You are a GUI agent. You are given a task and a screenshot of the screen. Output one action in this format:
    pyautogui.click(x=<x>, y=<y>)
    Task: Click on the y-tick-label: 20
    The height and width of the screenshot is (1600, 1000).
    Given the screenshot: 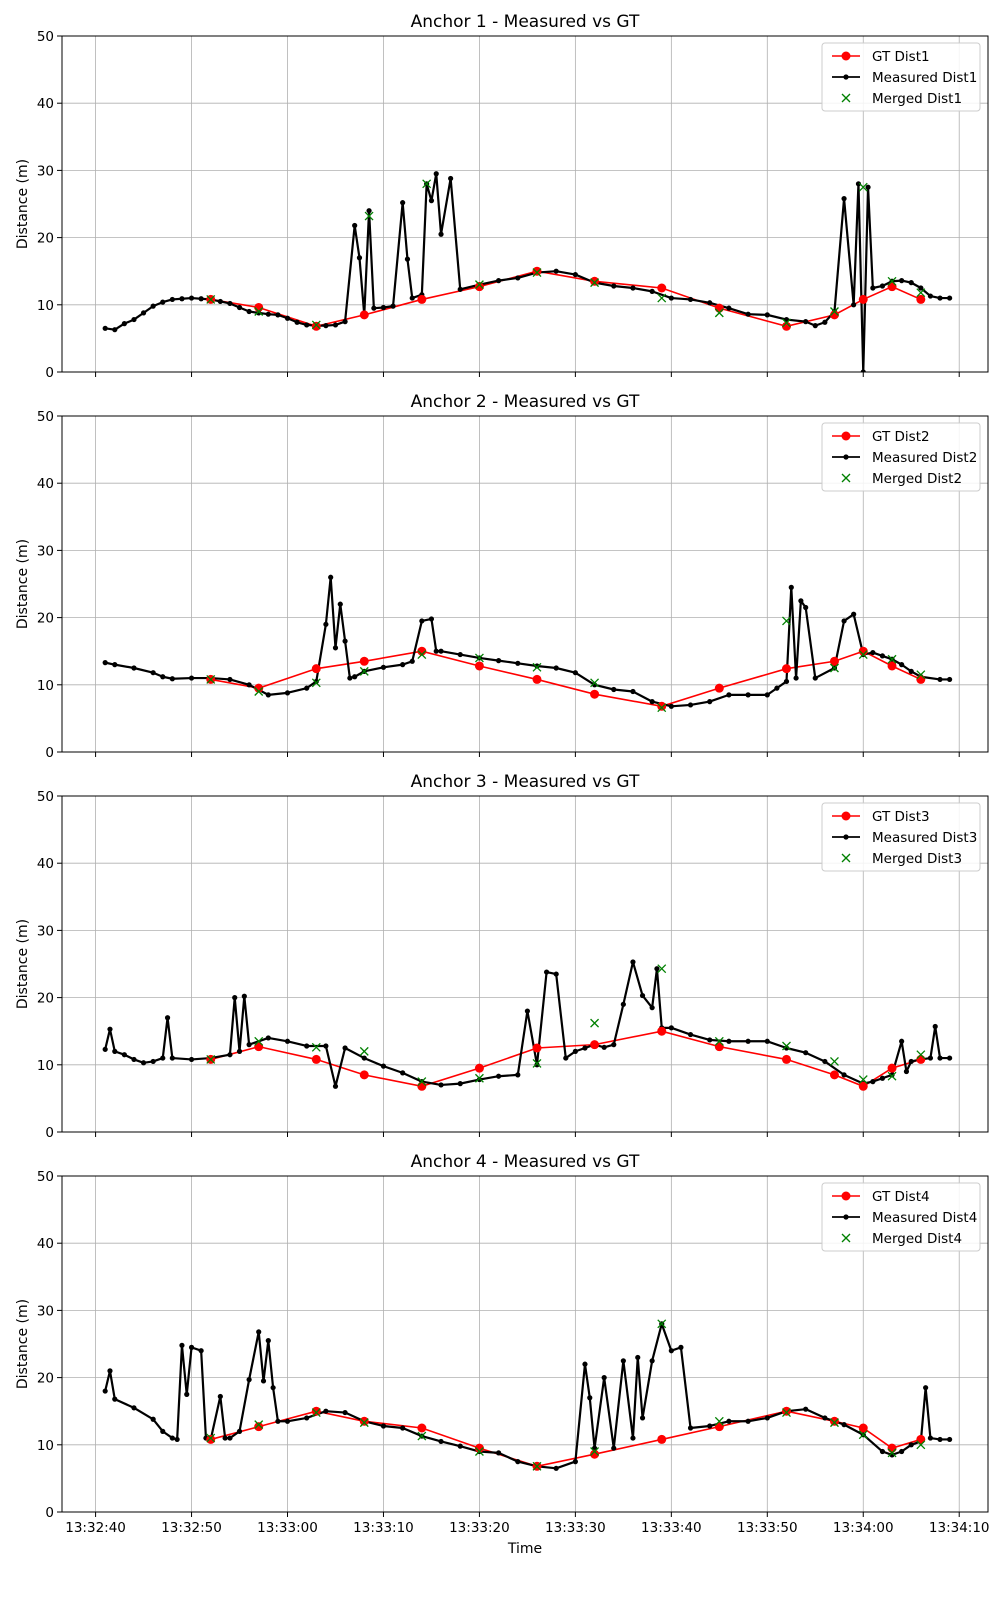 What is the action you would take?
    pyautogui.click(x=45, y=1379)
    